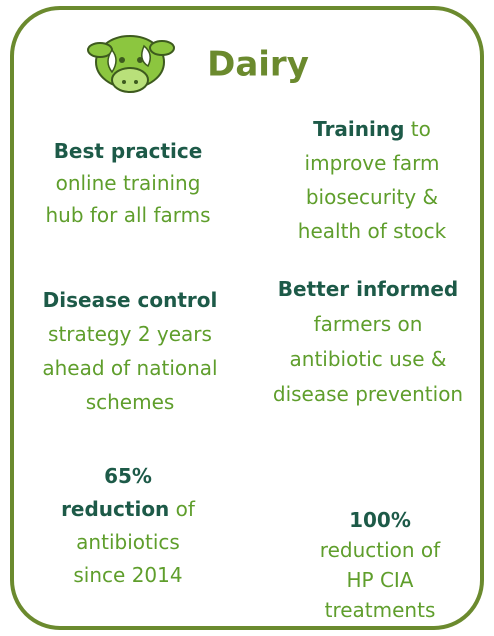 Image resolution: width=494 pixels, height=636 pixels. I want to click on item-line: treatments, so click(380, 610).